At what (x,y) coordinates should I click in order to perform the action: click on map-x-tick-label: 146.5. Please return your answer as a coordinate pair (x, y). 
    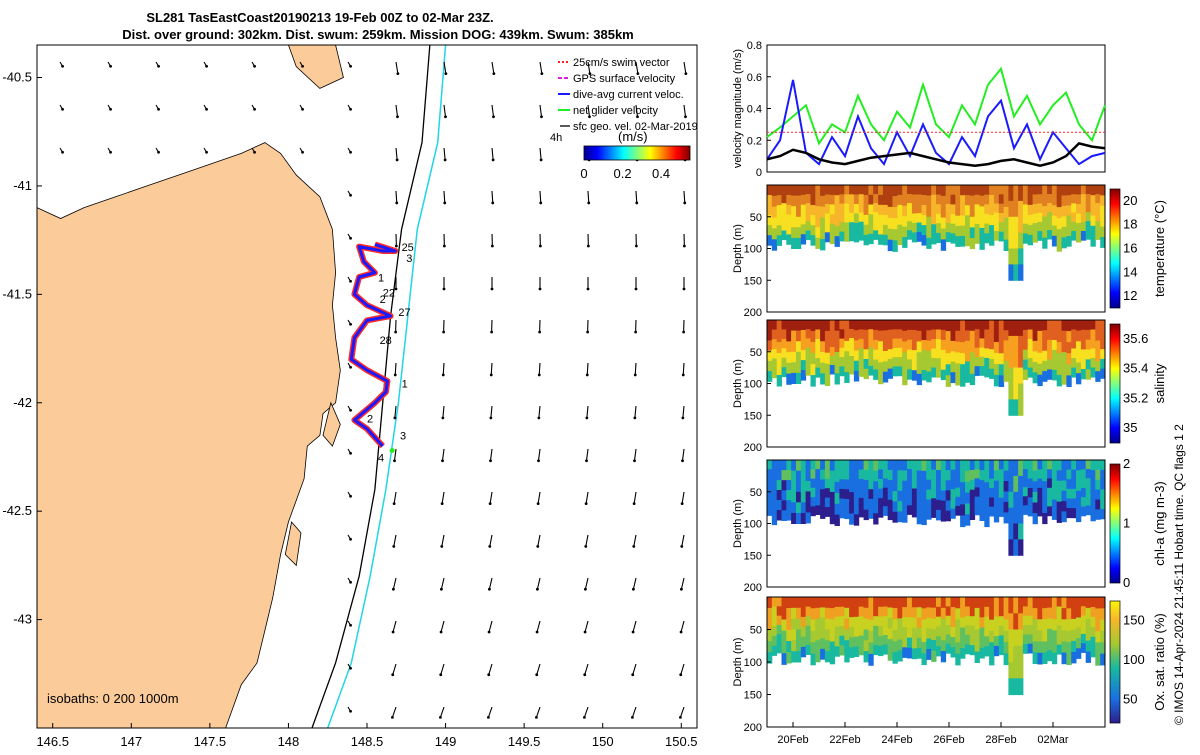
    Looking at the image, I should click on (52, 741).